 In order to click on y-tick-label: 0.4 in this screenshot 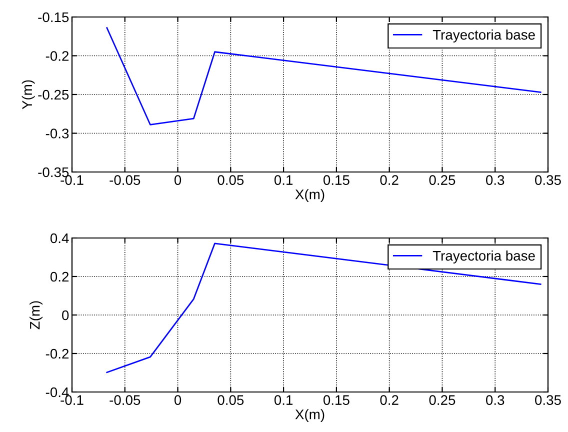, I will do `click(59, 238)`.